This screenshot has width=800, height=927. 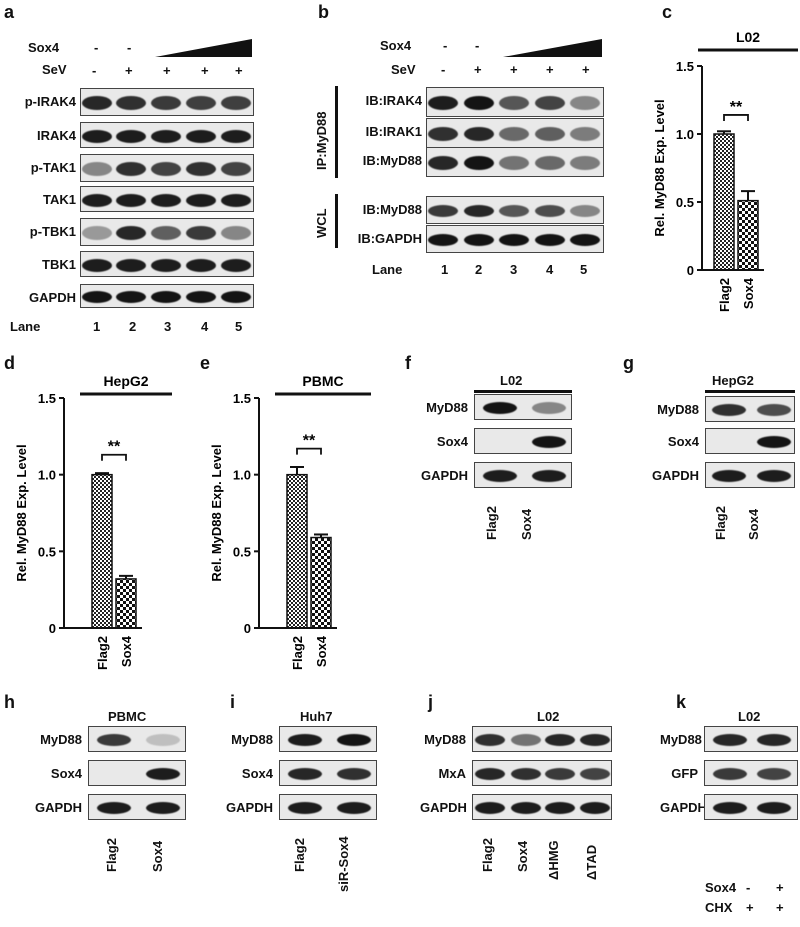 I want to click on significance-bracket, so click(x=309, y=451).